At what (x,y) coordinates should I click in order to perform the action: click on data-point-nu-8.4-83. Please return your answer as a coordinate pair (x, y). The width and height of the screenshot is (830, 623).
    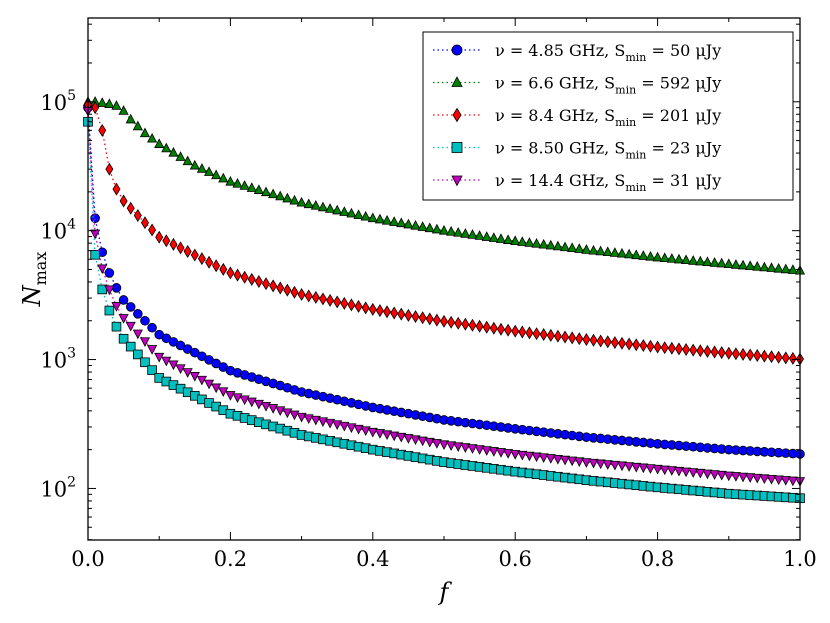
    Looking at the image, I should click on (678, 349).